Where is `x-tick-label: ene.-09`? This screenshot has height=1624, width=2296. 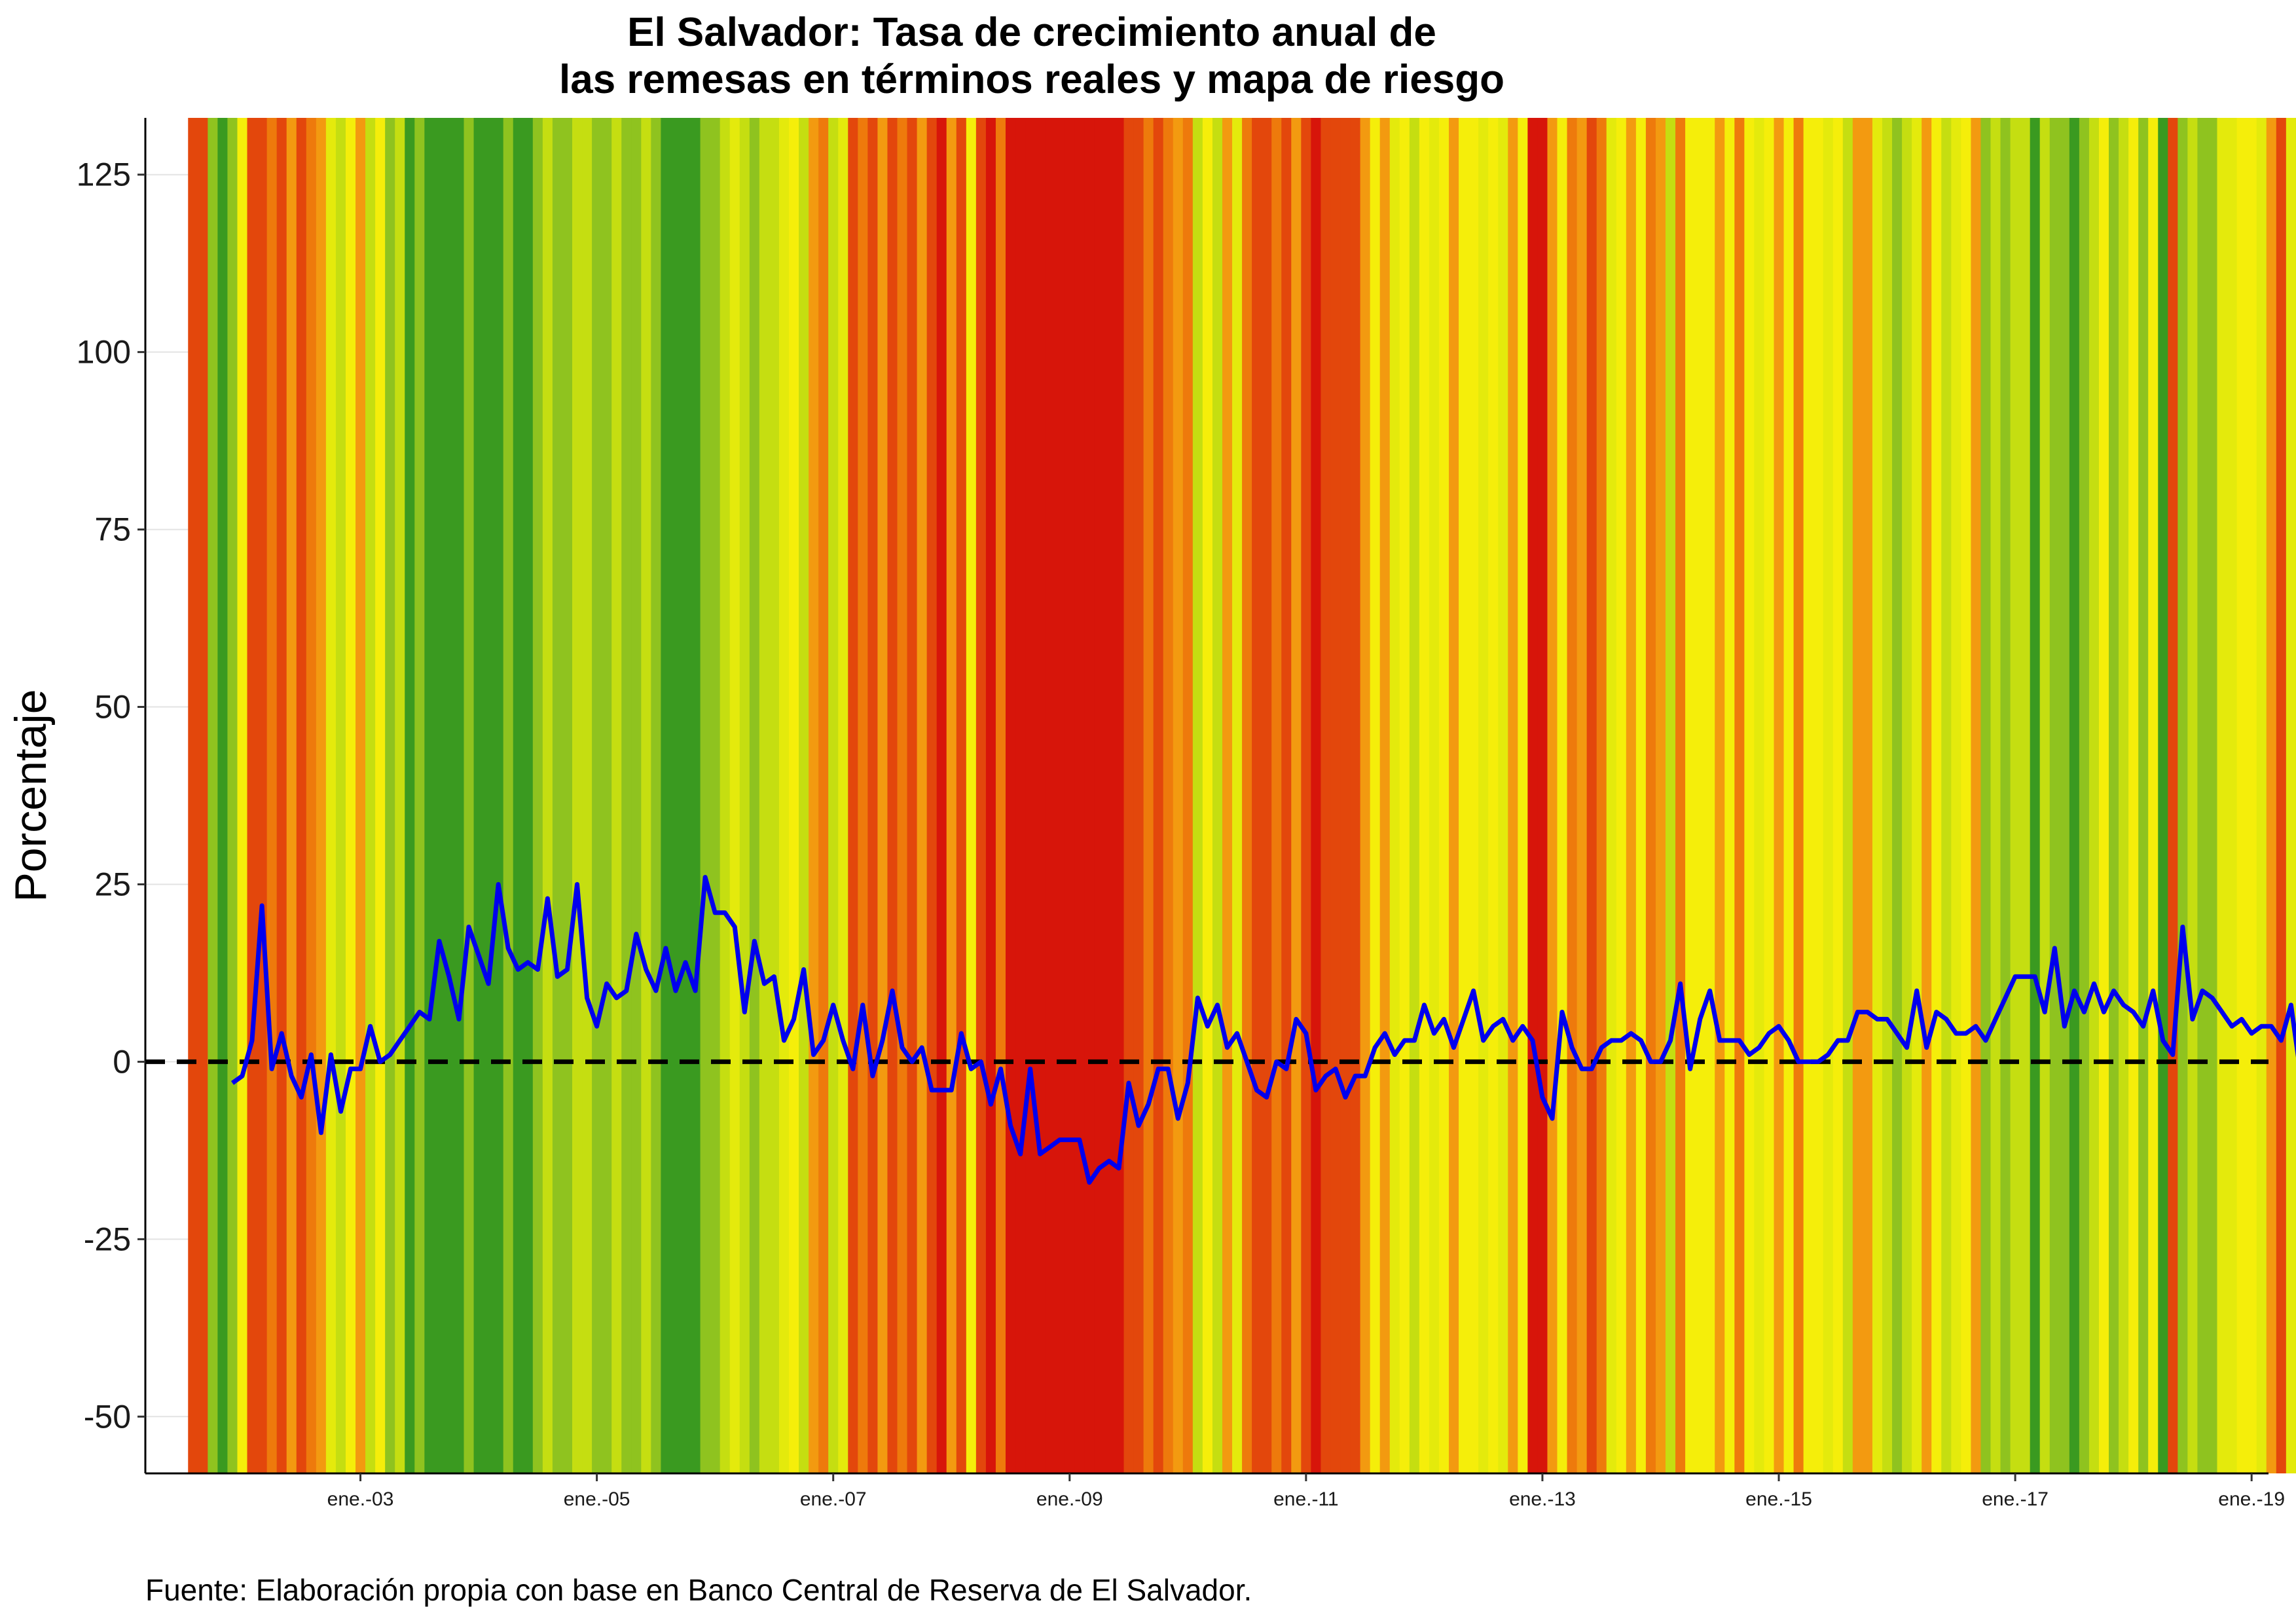 x-tick-label: ene.-09 is located at coordinates (1069, 1499).